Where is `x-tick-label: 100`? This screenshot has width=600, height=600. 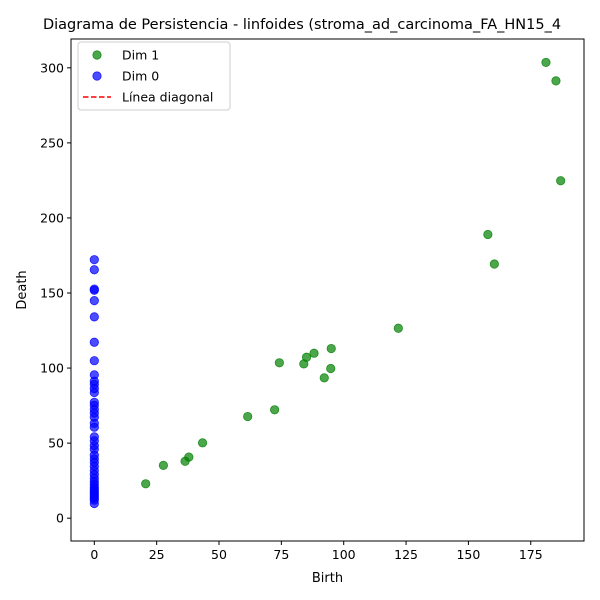
x-tick-label: 100 is located at coordinates (344, 554).